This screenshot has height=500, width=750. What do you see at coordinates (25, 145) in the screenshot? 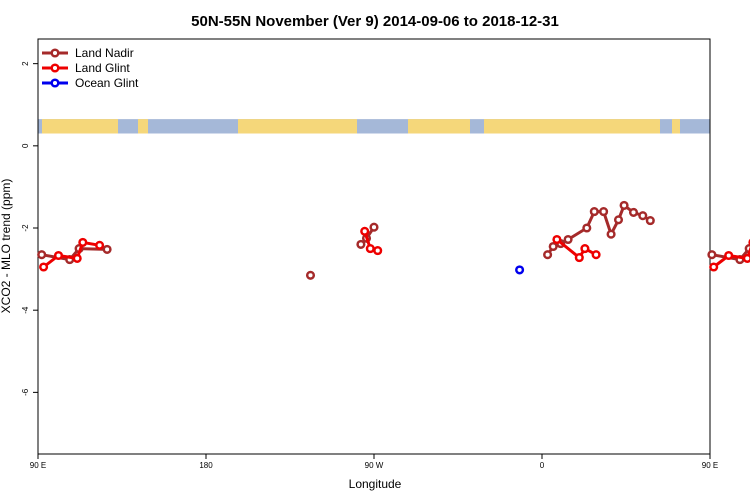
I see `y-tick-label: 0` at bounding box center [25, 145].